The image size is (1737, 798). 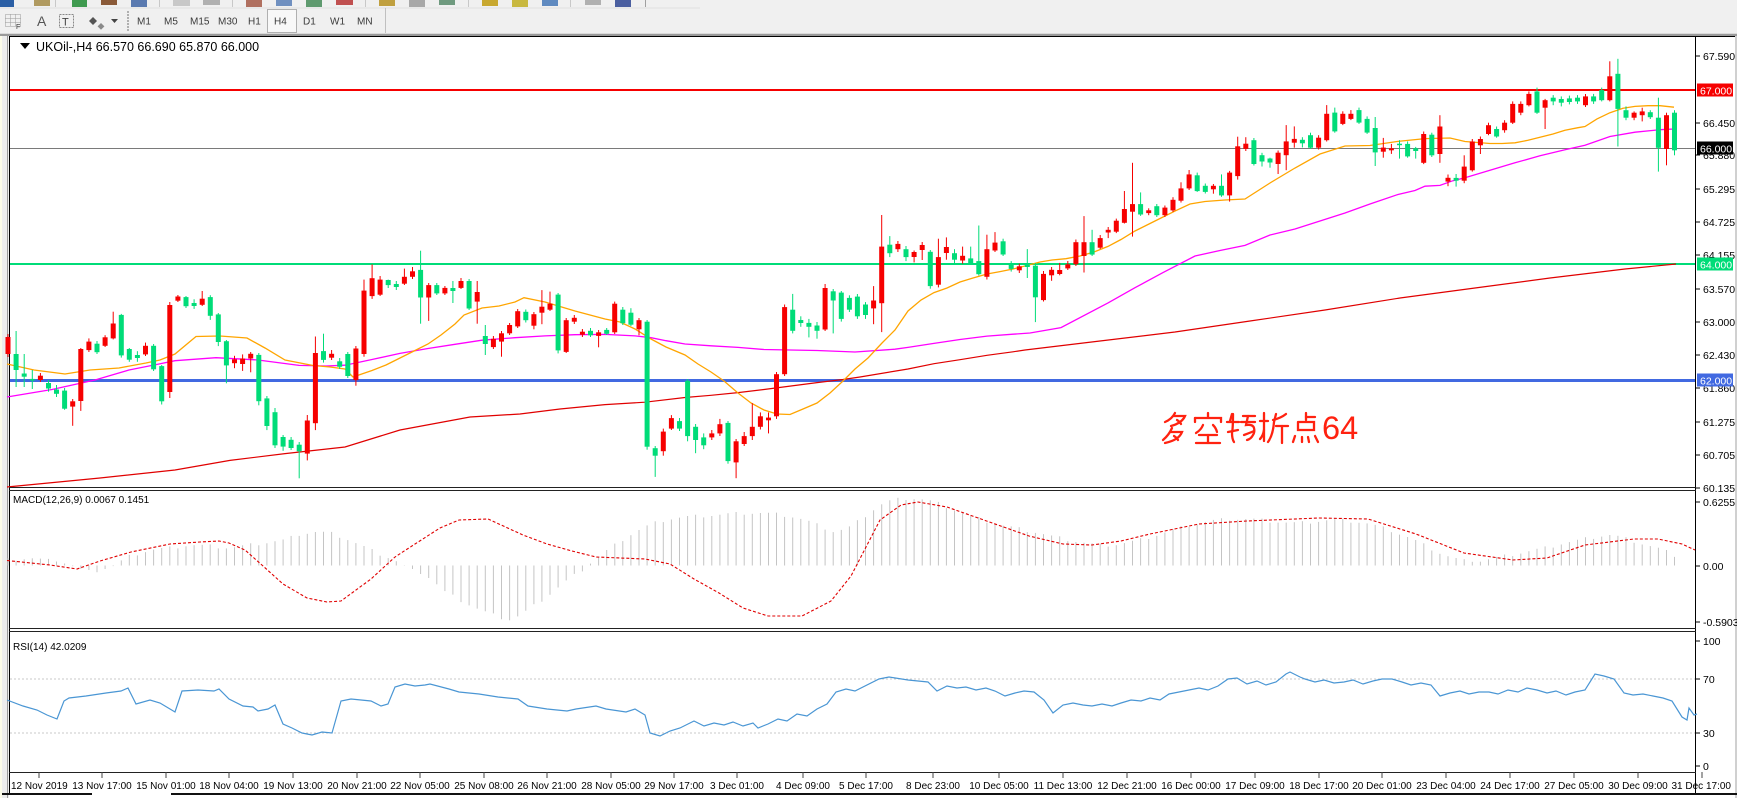 What do you see at coordinates (1716, 92) in the screenshot?
I see `svg-text: 67.000` at bounding box center [1716, 92].